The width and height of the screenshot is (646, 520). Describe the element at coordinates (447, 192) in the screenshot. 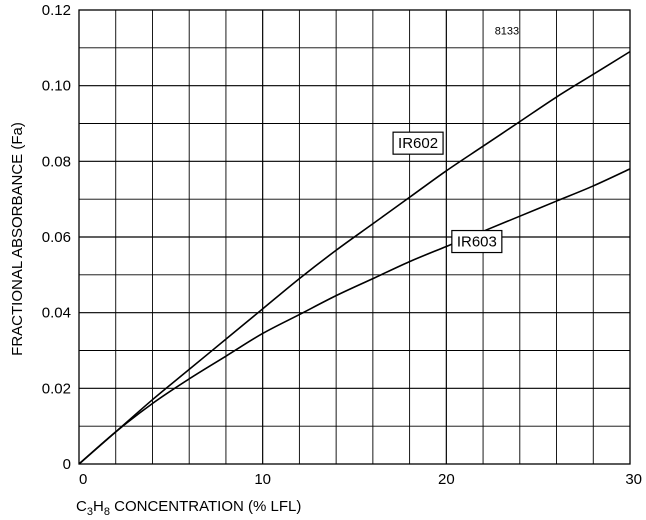

I see `series-labels: IR602 IR603` at that location.